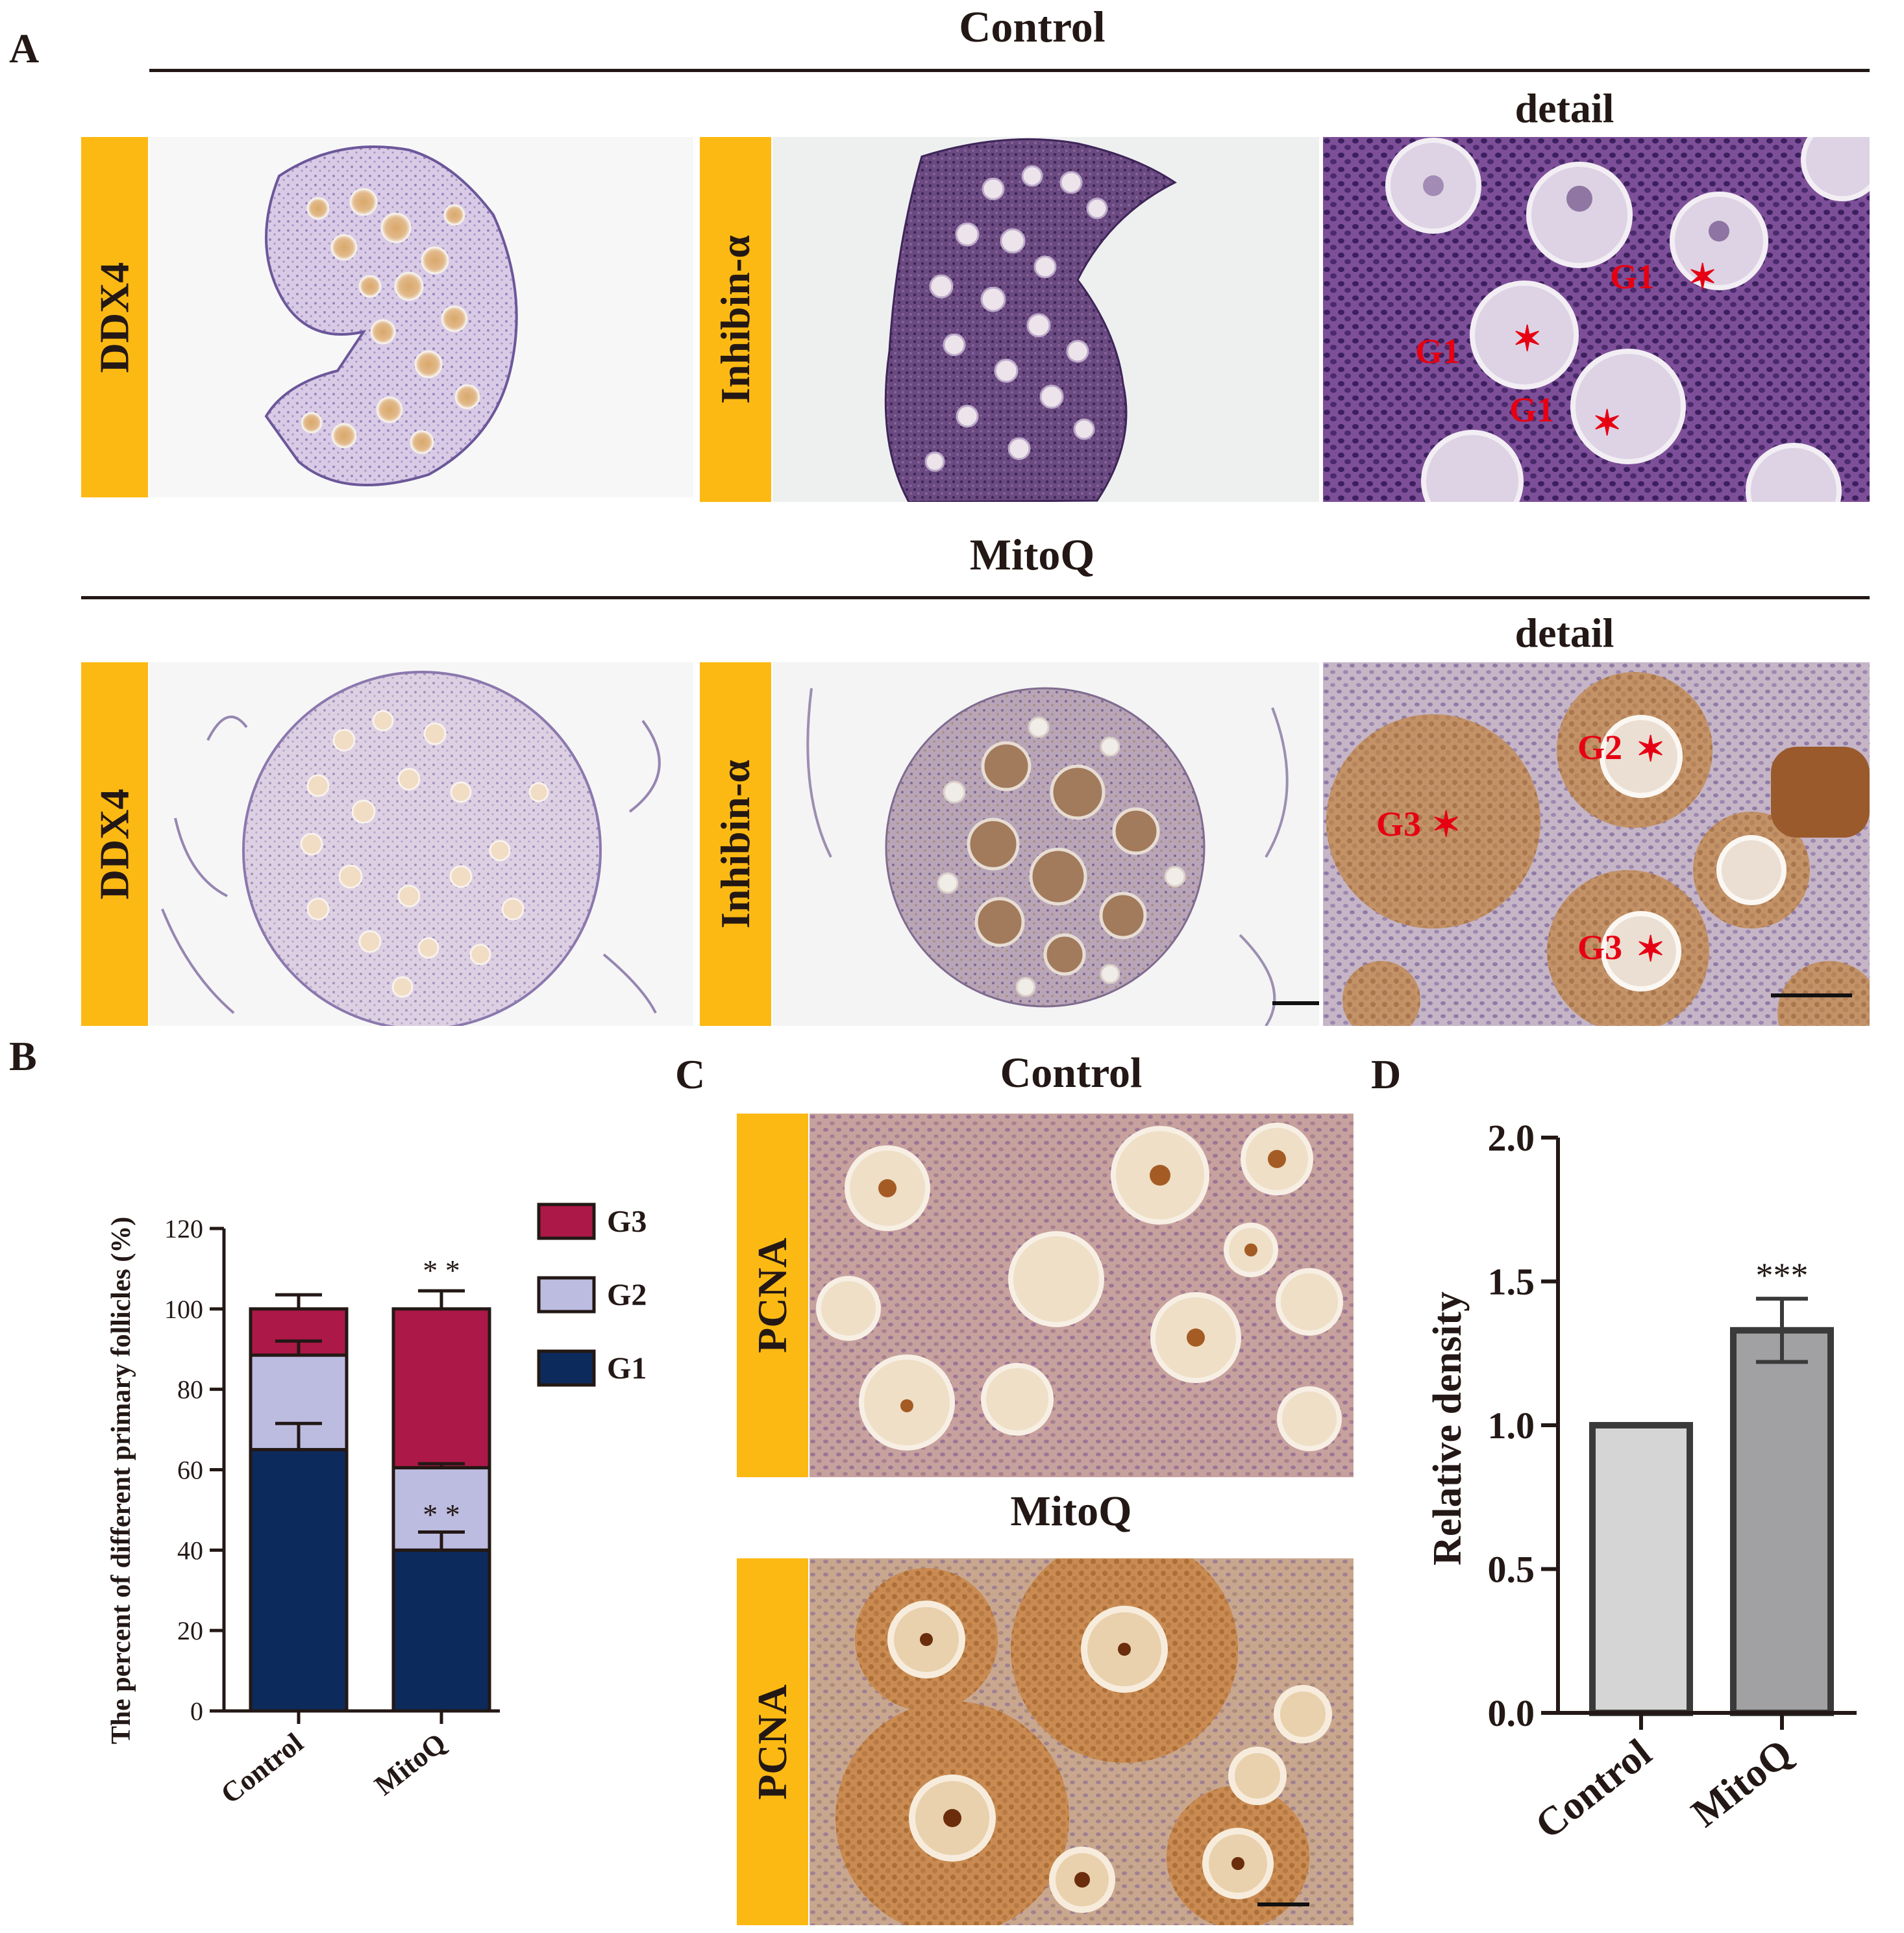  What do you see at coordinates (1448, 1428) in the screenshot?
I see `y-axis-label: Relative density` at bounding box center [1448, 1428].